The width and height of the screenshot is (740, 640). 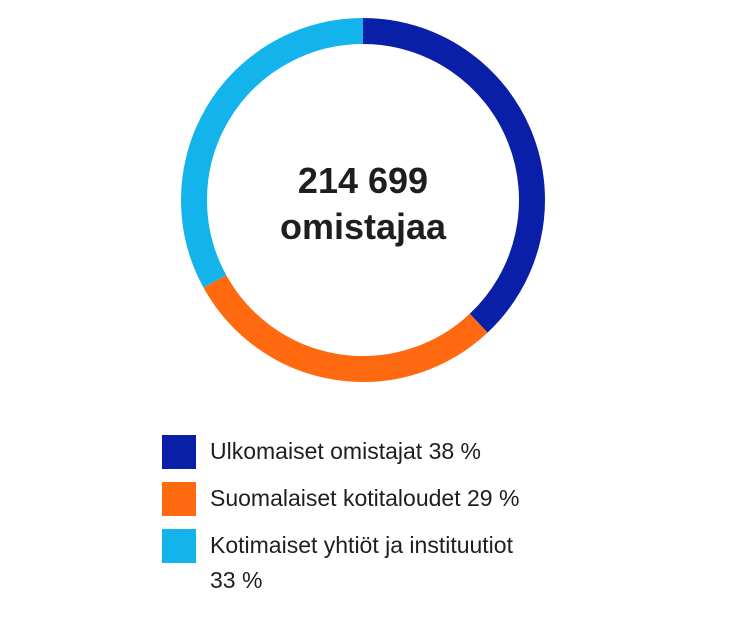 What do you see at coordinates (363, 180) in the screenshot?
I see `owner-count: 214 699` at bounding box center [363, 180].